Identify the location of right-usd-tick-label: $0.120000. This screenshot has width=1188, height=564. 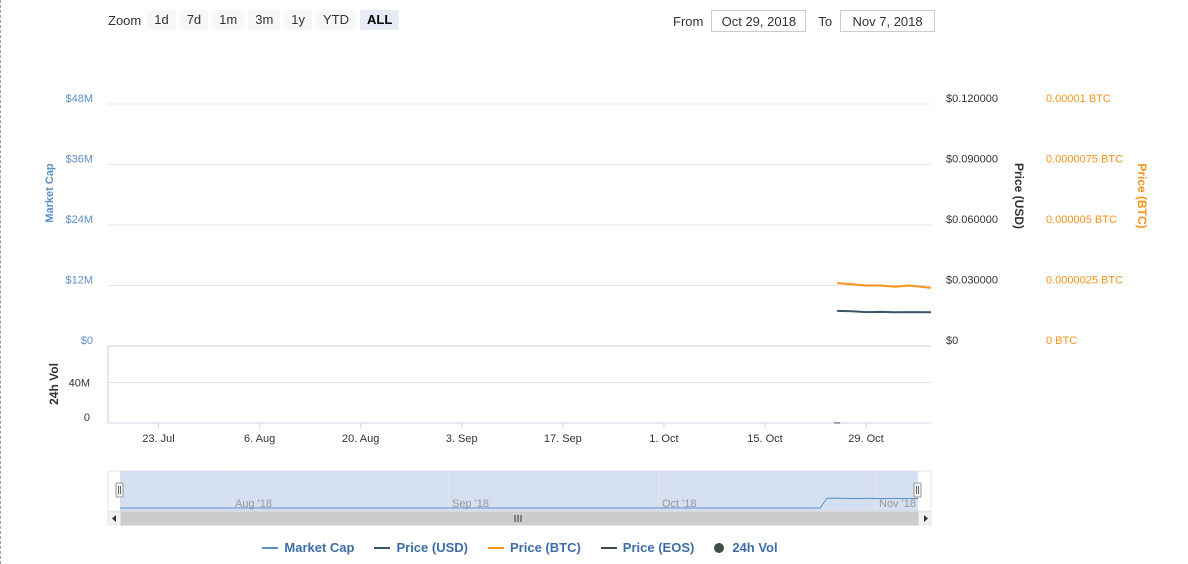
(972, 99).